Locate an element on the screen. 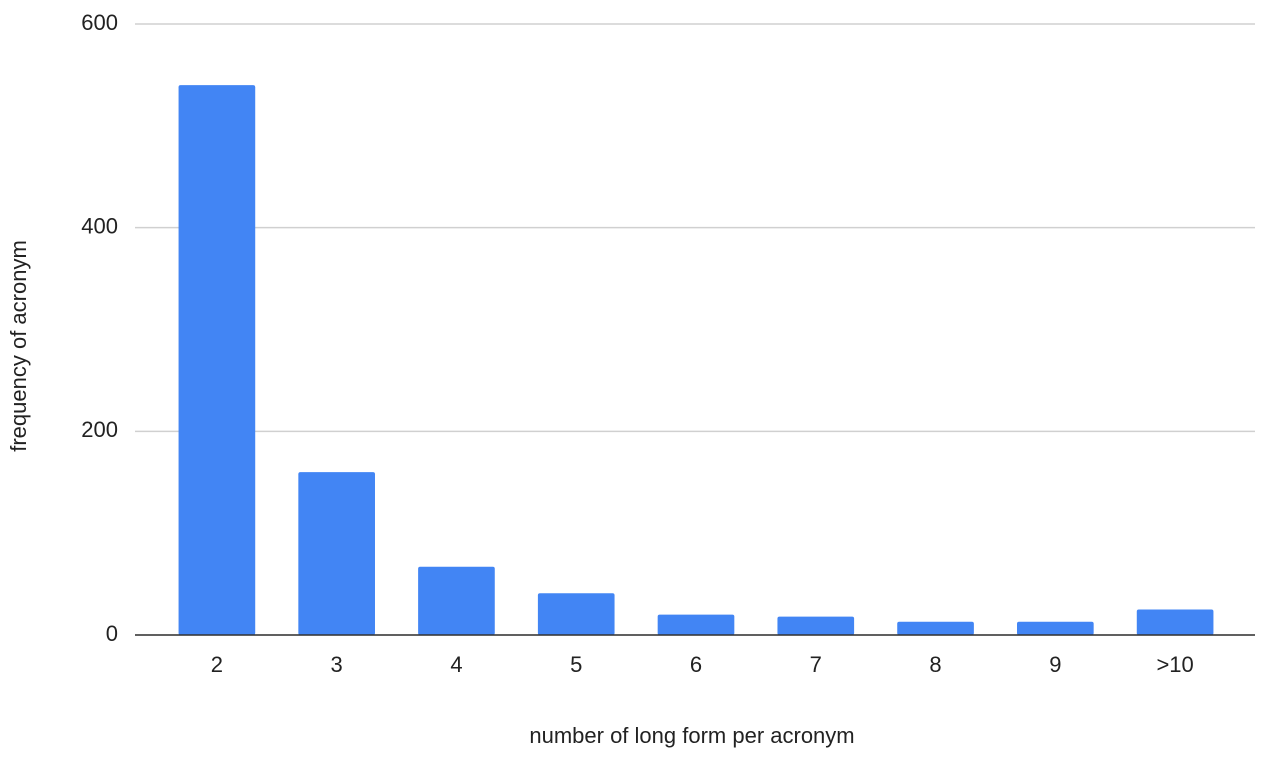  y-axis-label: frequency of acronym is located at coordinates (18, 346).